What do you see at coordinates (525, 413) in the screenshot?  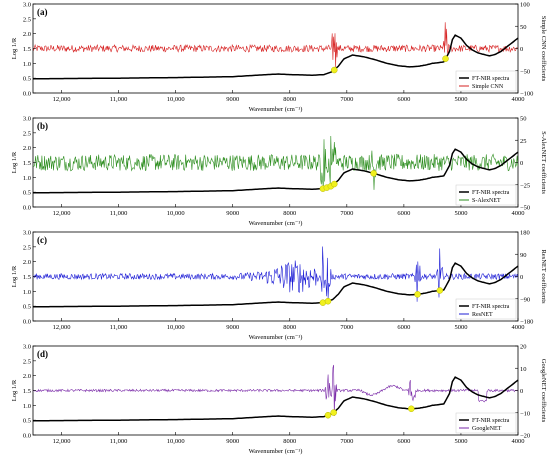 I see `y2-tick-label: −10` at bounding box center [525, 413].